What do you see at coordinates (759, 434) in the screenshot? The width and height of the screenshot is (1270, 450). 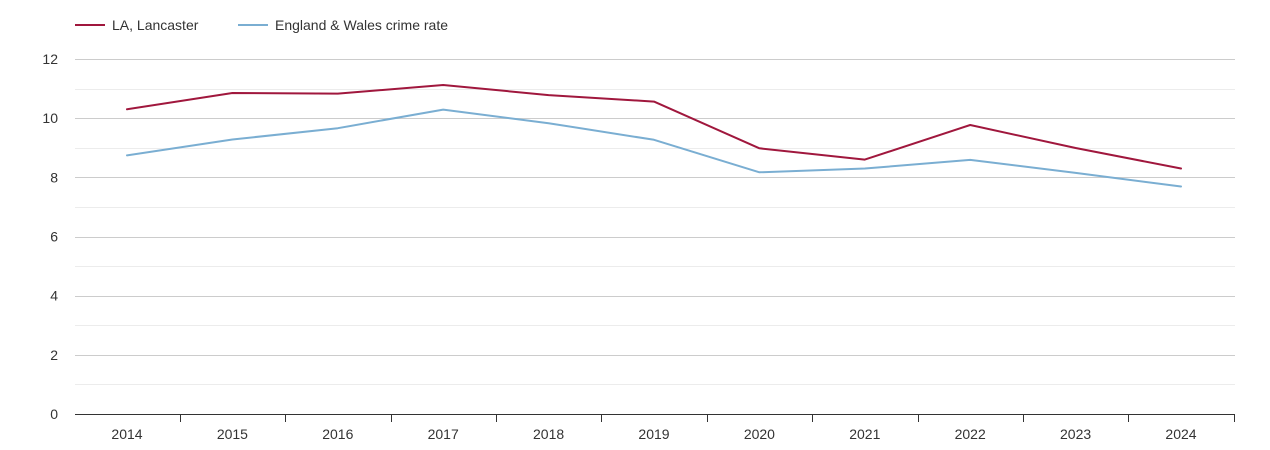 I see `x-tick-label: 2020` at bounding box center [759, 434].